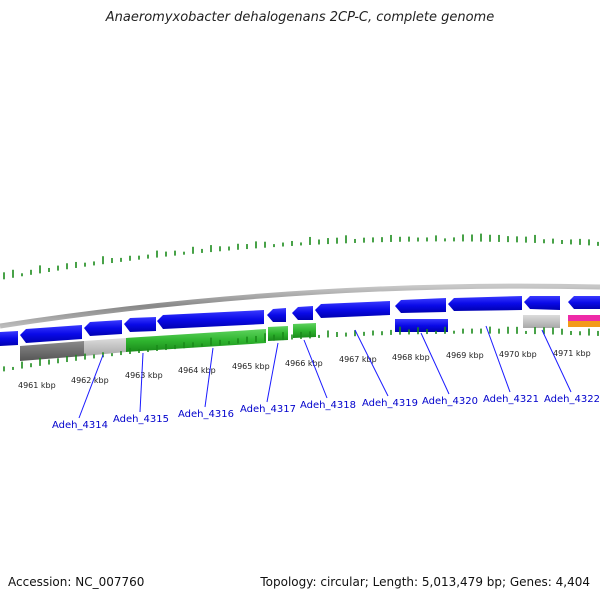 This screenshot has height=600, width=600. I want to click on gene-label-adeh-4314: Adeh_4314, so click(80, 425).